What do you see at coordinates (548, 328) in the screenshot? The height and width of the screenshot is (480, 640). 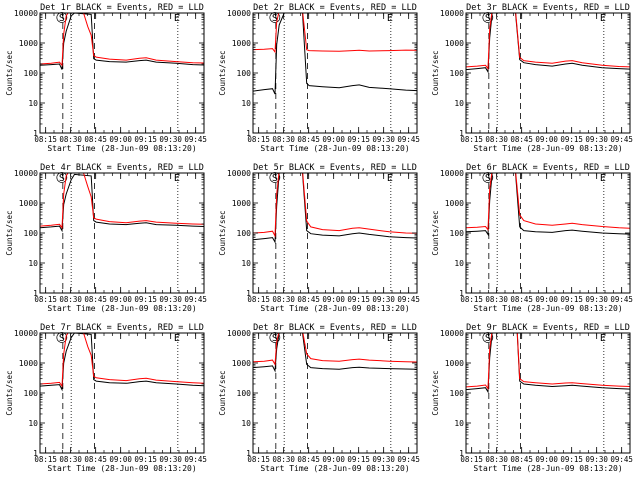 I see `chart-title: Det 9r BLACK = Events, RED = LLD` at bounding box center [548, 328].